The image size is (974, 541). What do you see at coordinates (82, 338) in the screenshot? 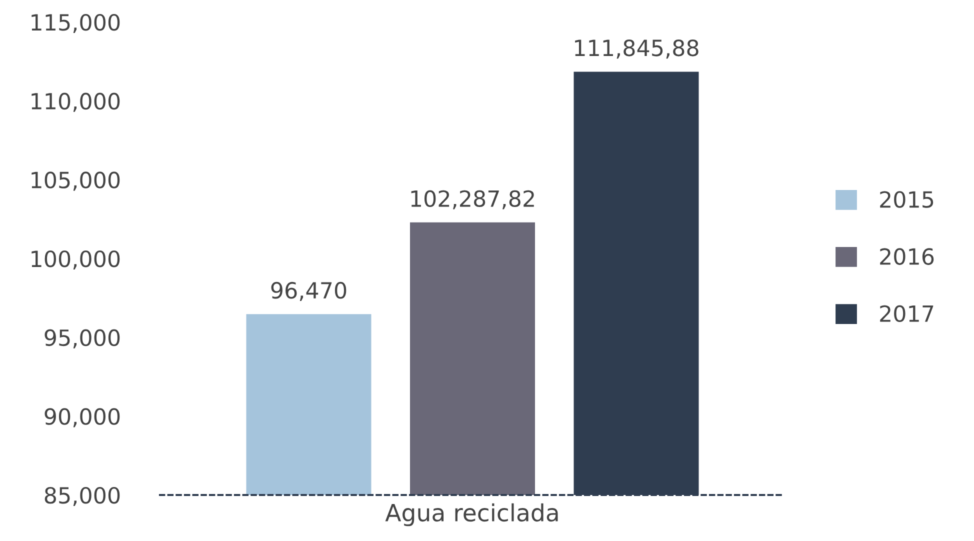
I see `y-tick-label: 95,000` at bounding box center [82, 338].